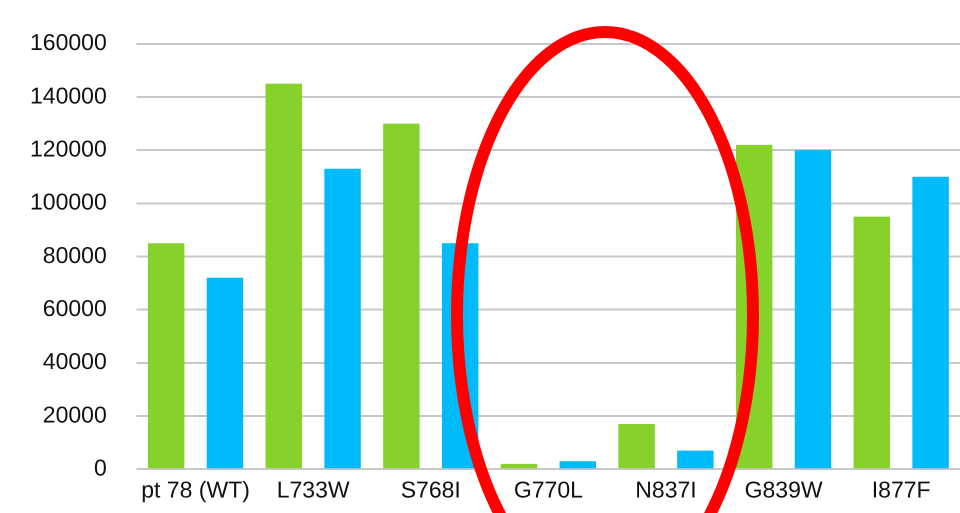 The image size is (960, 513). Describe the element at coordinates (783, 489) in the screenshot. I see `x-tick-label: G839W` at that location.